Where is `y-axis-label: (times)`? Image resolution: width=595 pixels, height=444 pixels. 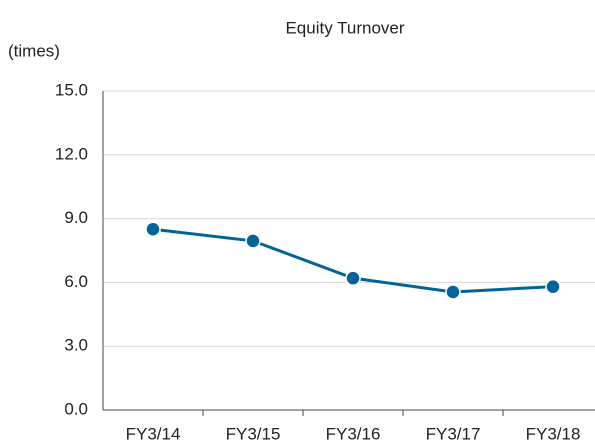 y-axis-label: (times) is located at coordinates (34, 50).